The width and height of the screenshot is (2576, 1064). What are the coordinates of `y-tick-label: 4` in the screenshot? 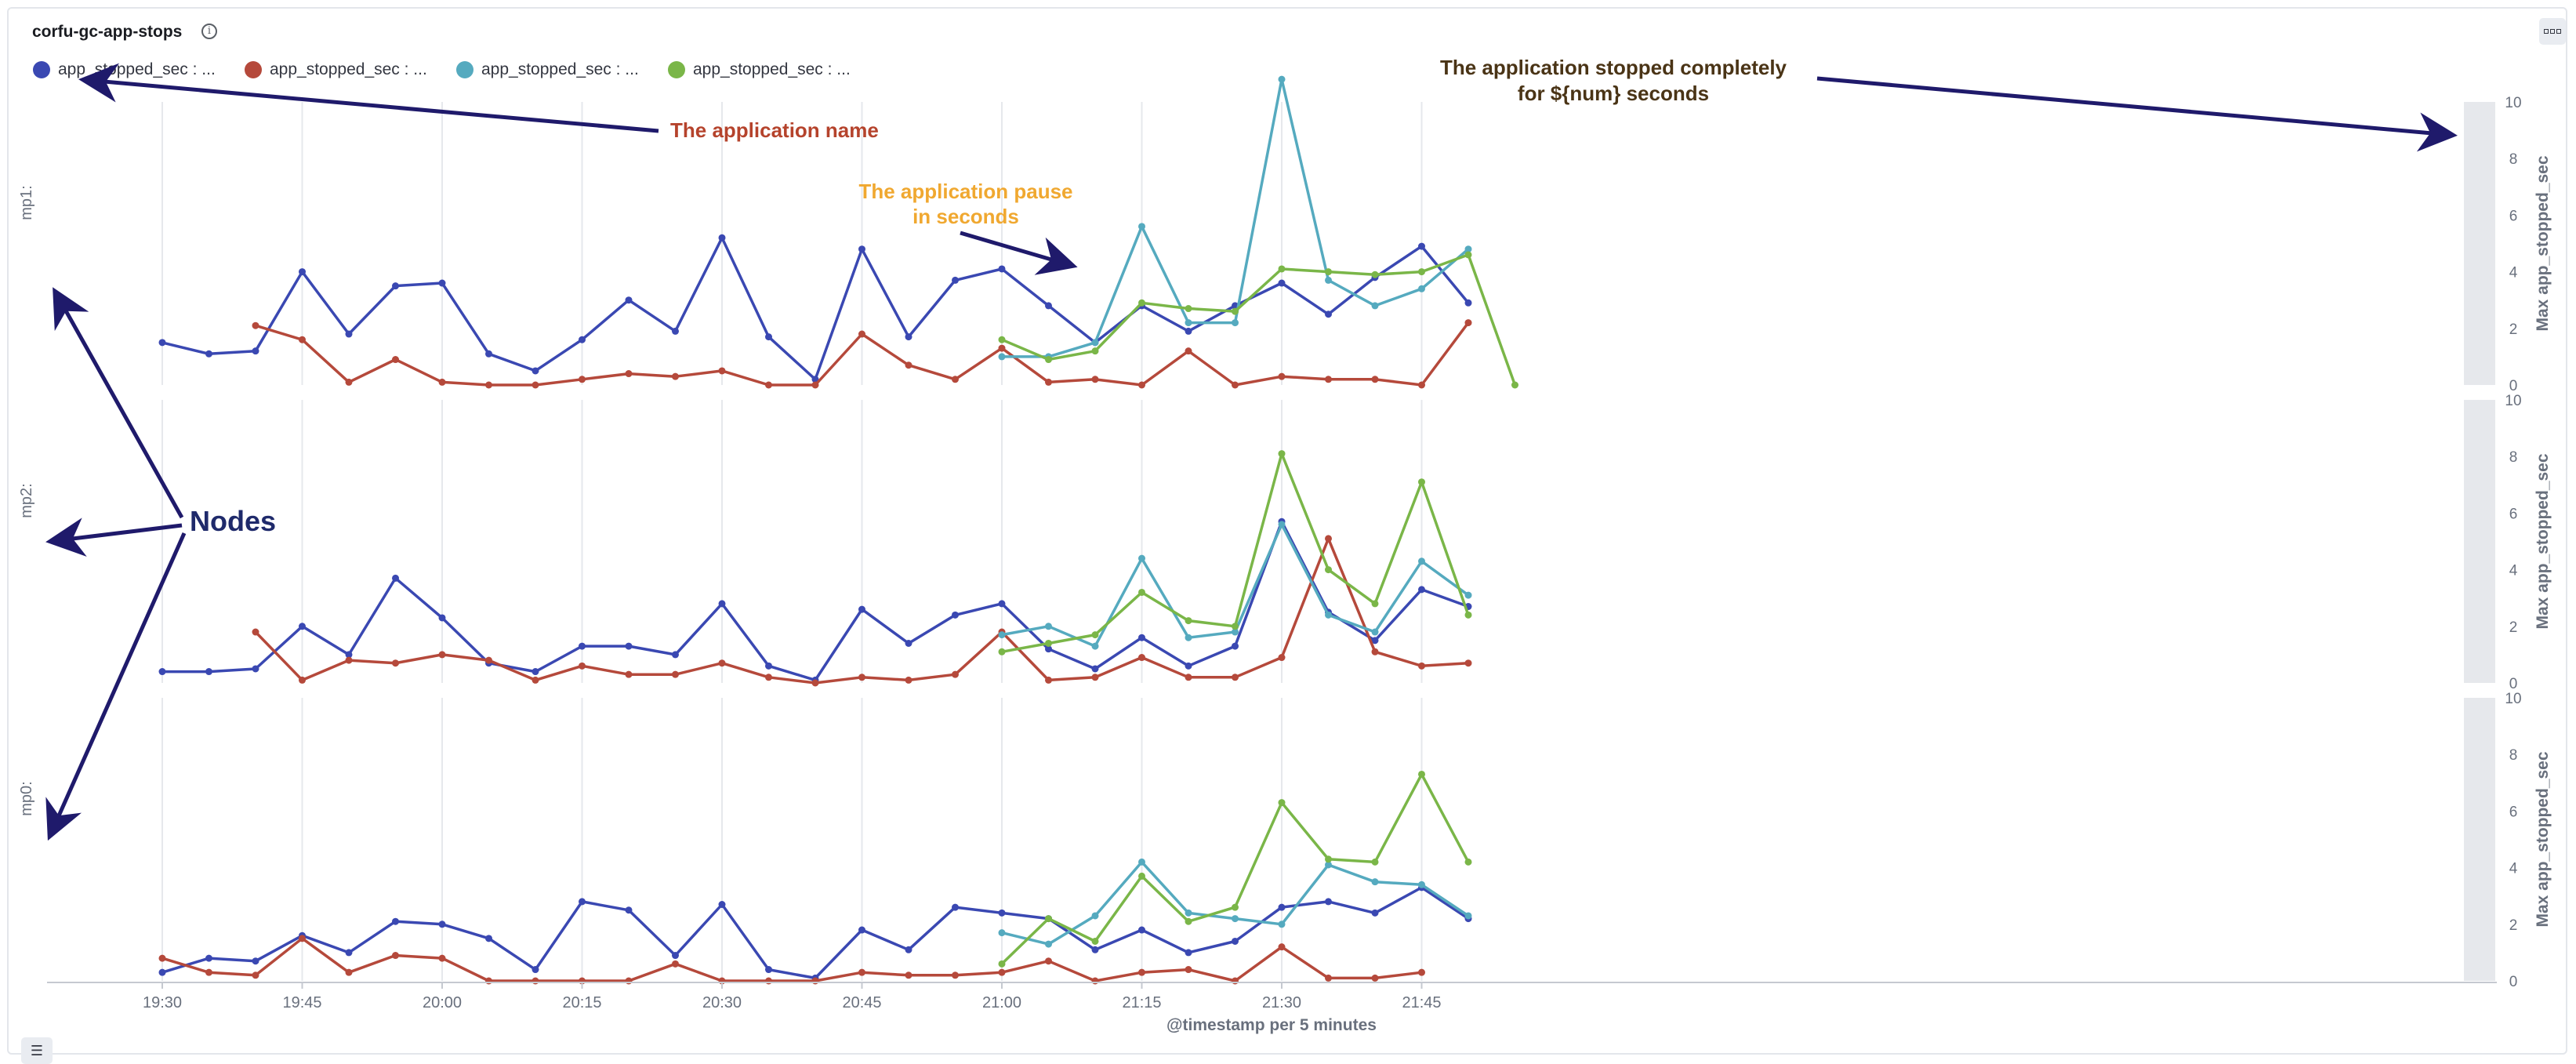 It's located at (2513, 869).